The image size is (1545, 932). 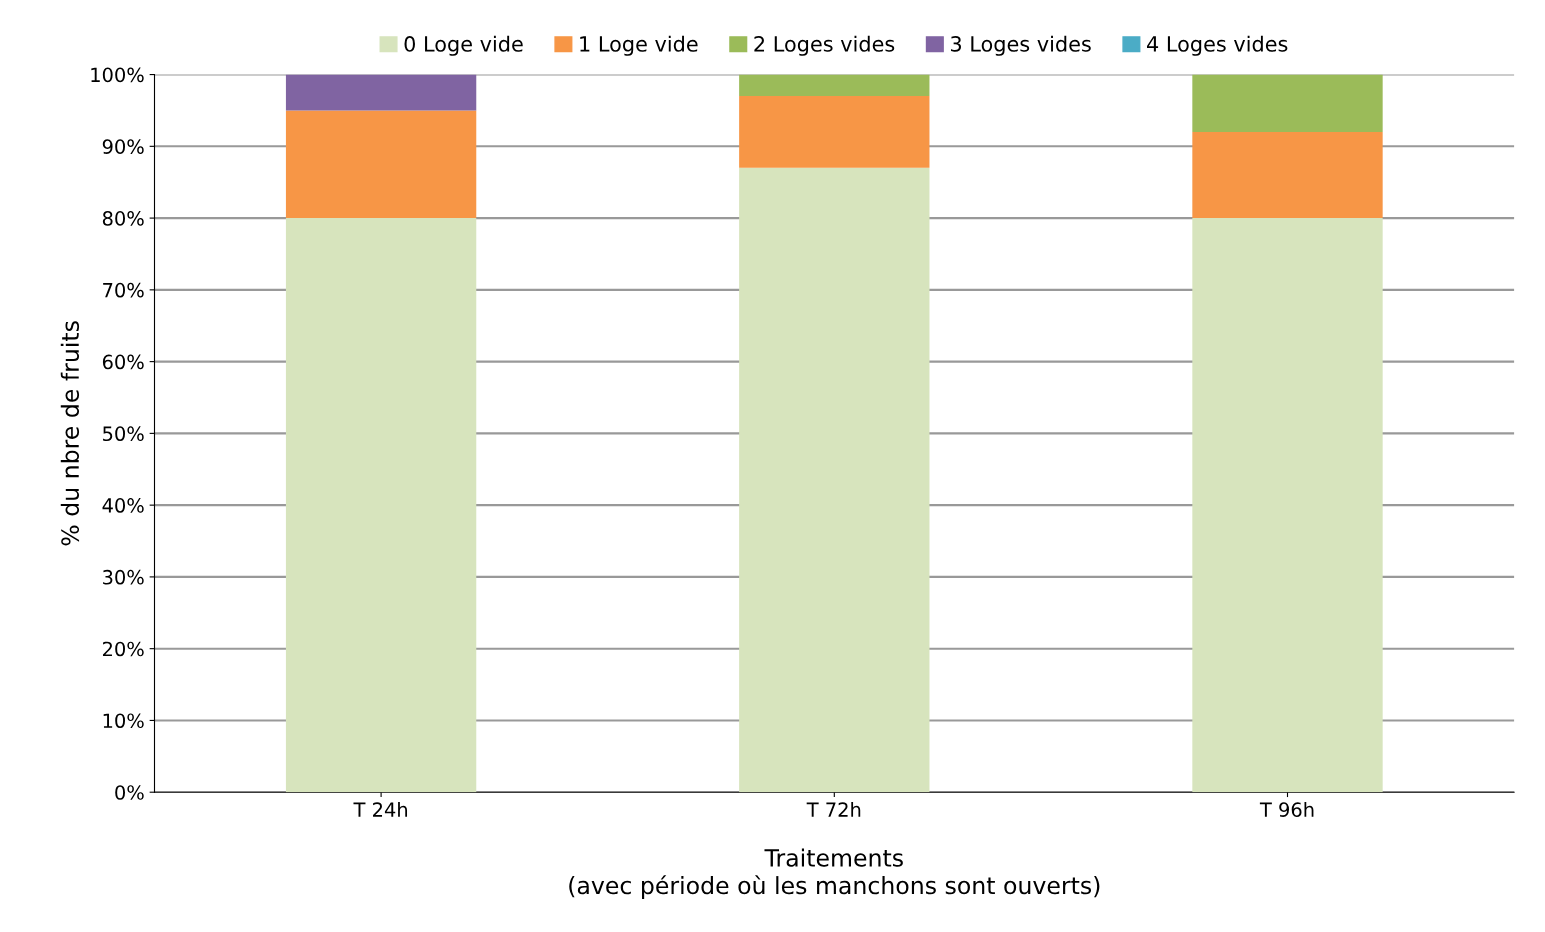 What do you see at coordinates (123, 290) in the screenshot?
I see `y-tick-label: 70%` at bounding box center [123, 290].